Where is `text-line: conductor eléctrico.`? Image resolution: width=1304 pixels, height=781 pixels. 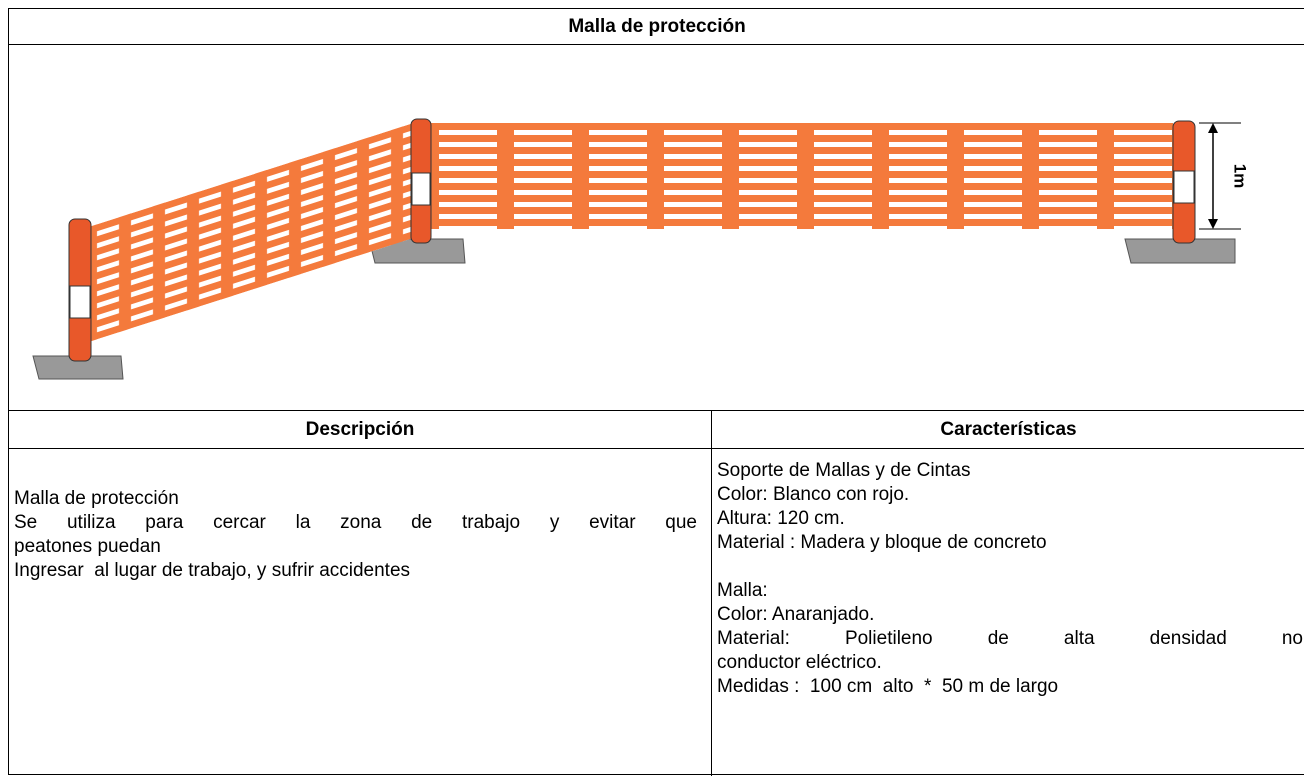 text-line: conductor eléctrico. is located at coordinates (799, 662).